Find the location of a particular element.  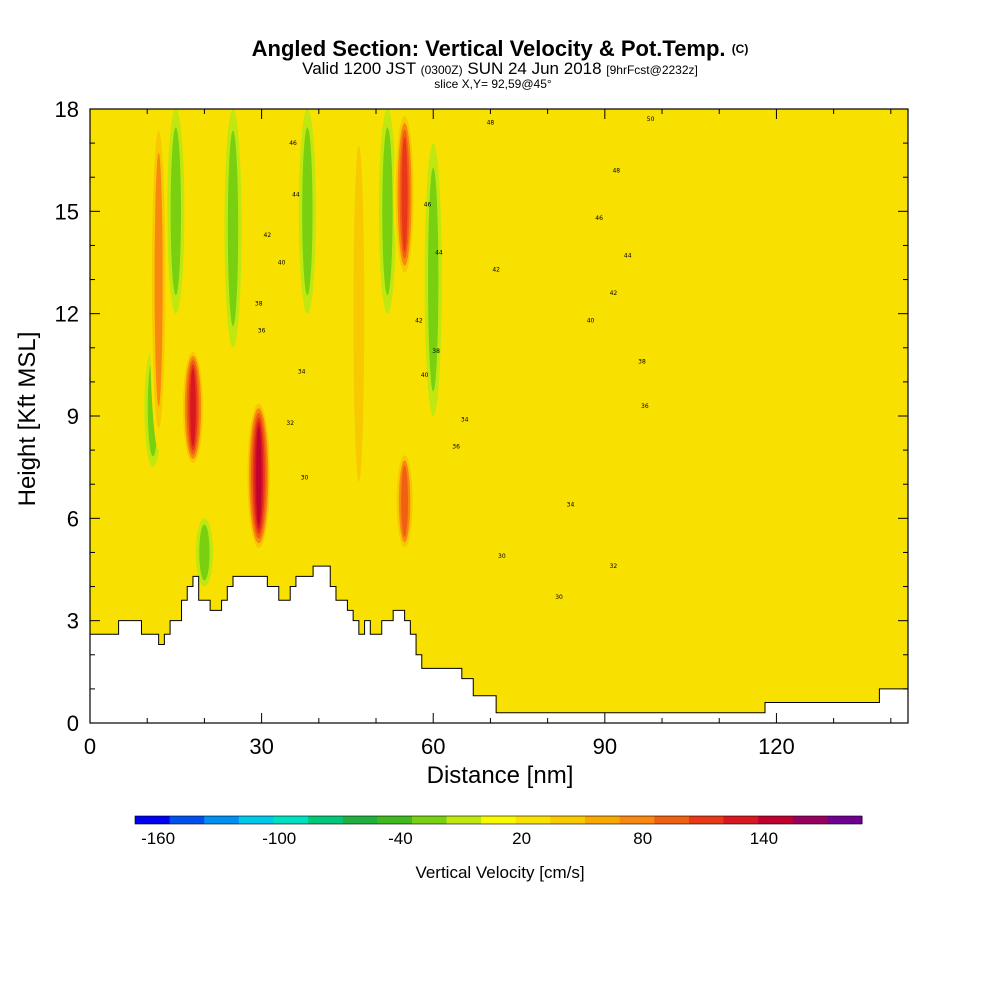

y-tick-label: 9 is located at coordinates (73, 416).